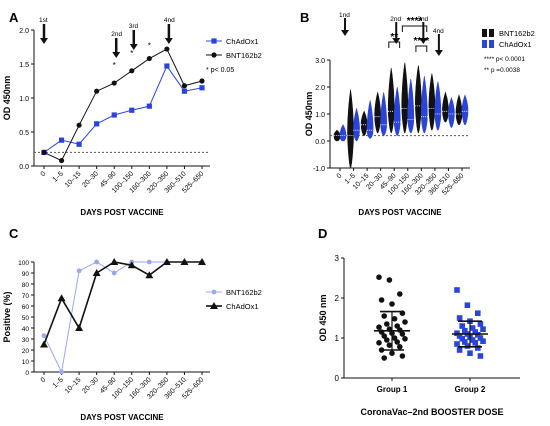  What do you see at coordinates (214, 305) in the screenshot?
I see `panel-c-legend-marker` at bounding box center [214, 305].